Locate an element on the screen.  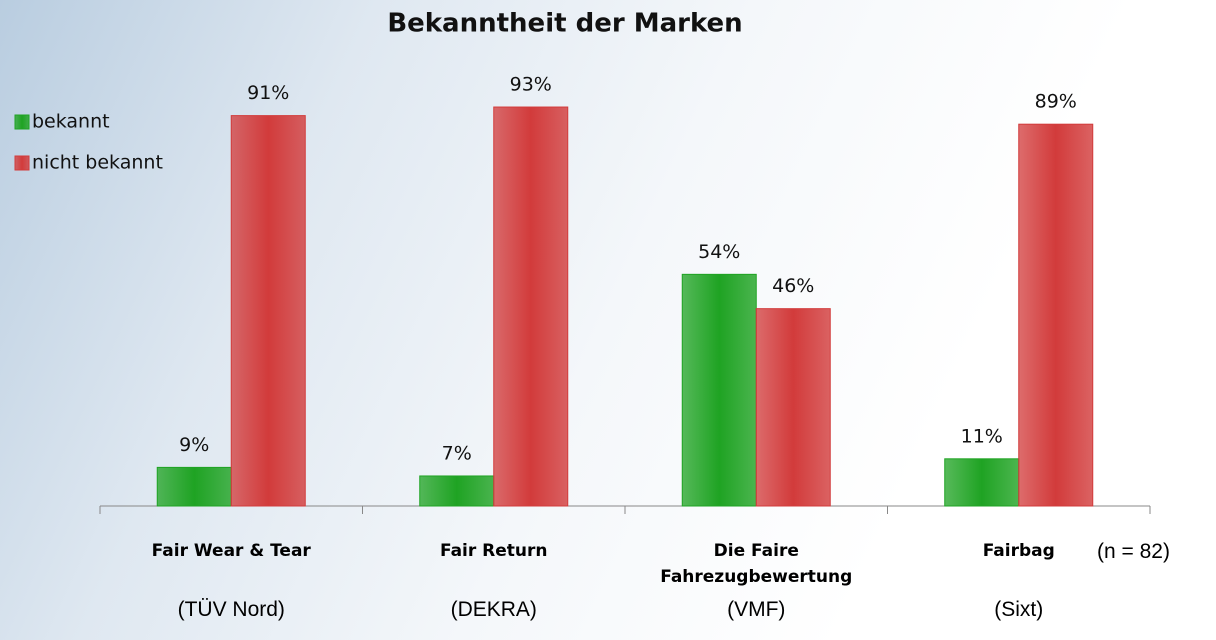
x-sub-label: (Sixt) is located at coordinates (1019, 609).